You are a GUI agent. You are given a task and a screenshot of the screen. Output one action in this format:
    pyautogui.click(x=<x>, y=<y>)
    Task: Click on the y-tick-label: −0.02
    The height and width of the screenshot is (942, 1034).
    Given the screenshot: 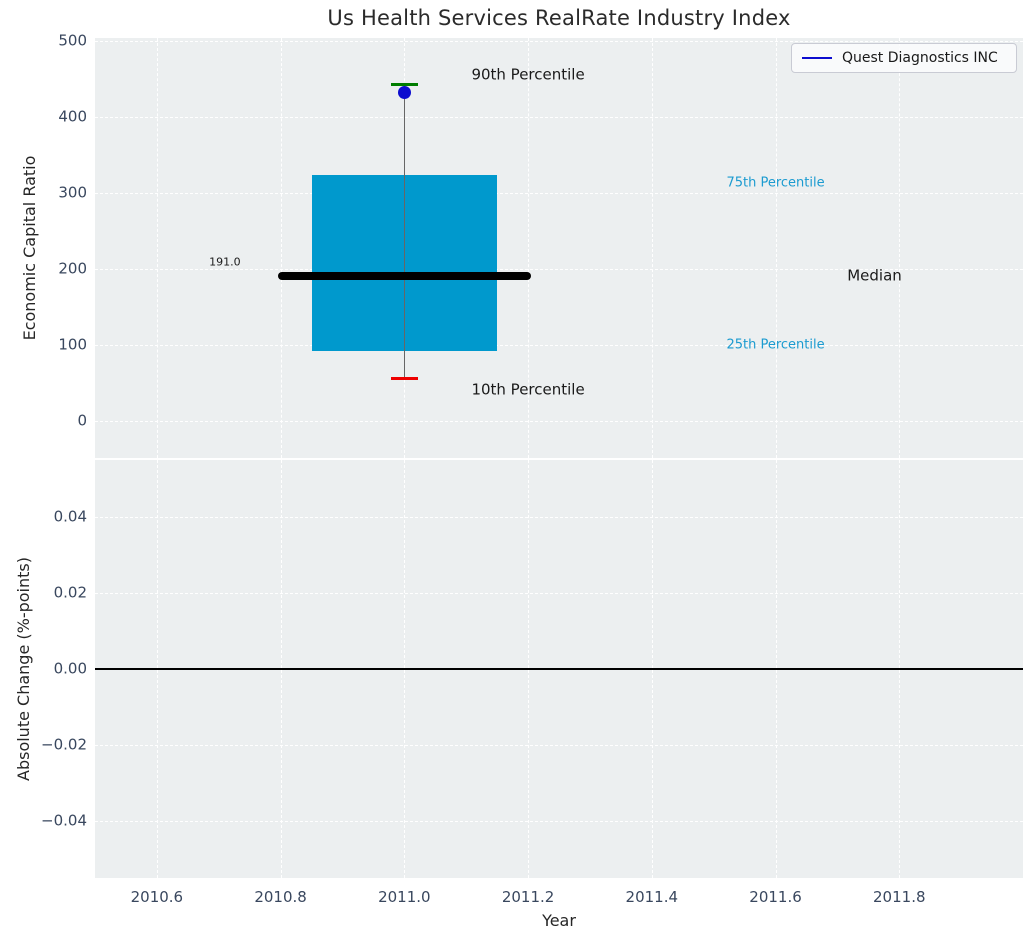 What is the action you would take?
    pyautogui.click(x=64, y=744)
    